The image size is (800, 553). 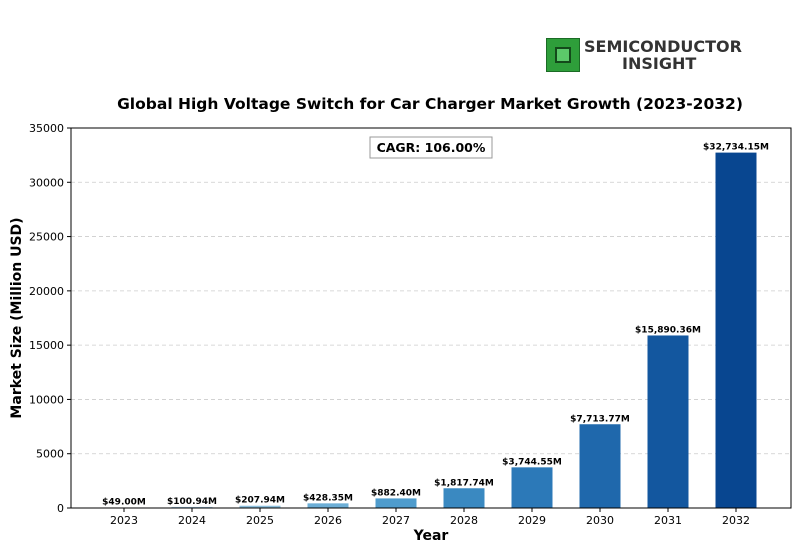 What do you see at coordinates (260, 520) in the screenshot?
I see `x-tick-label-2025: 2025` at bounding box center [260, 520].